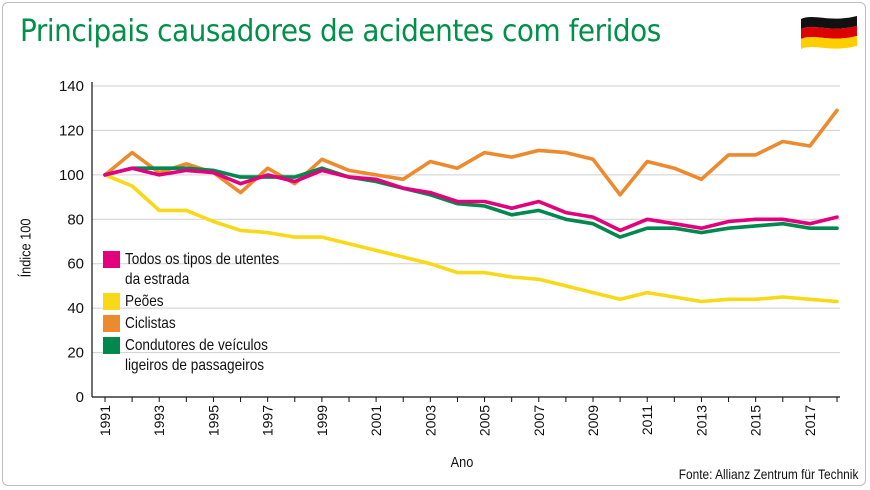  I want to click on legend-label: Todos os tipos de utentes da estrada, so click(202, 269).